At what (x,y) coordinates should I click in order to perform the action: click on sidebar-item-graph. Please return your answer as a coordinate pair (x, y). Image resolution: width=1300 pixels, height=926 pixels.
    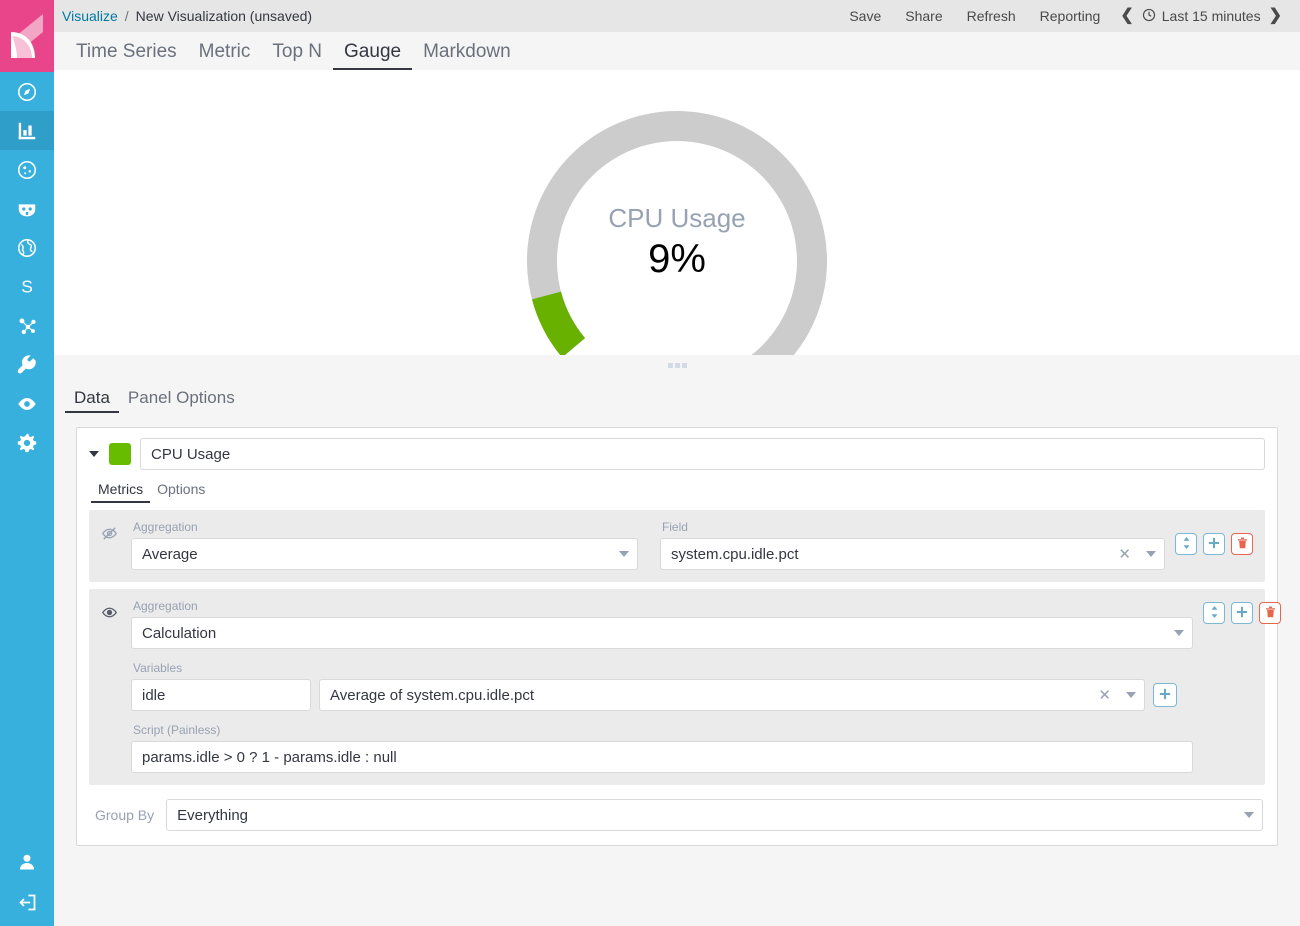
    Looking at the image, I should click on (27, 325).